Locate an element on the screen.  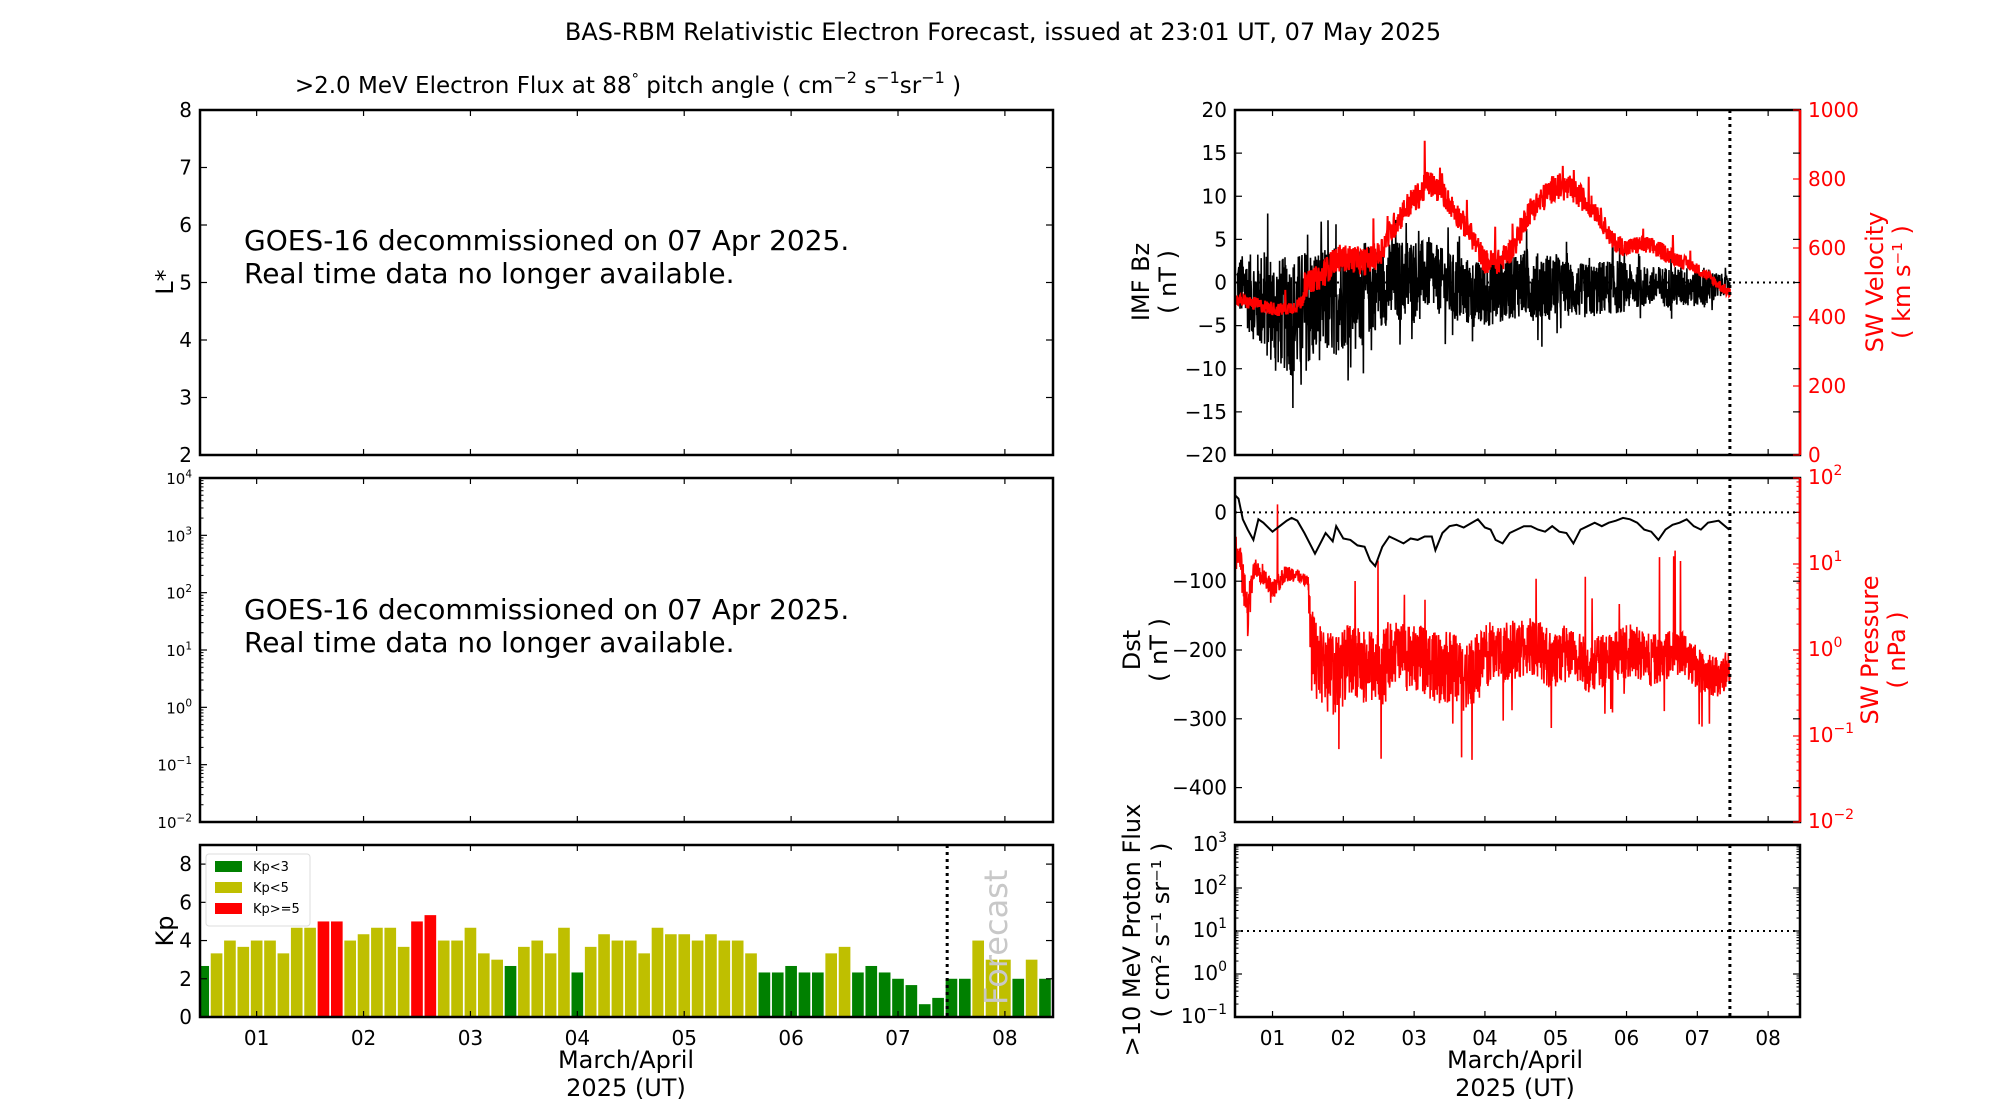
x-tick-label: 07 is located at coordinates (897, 1038).